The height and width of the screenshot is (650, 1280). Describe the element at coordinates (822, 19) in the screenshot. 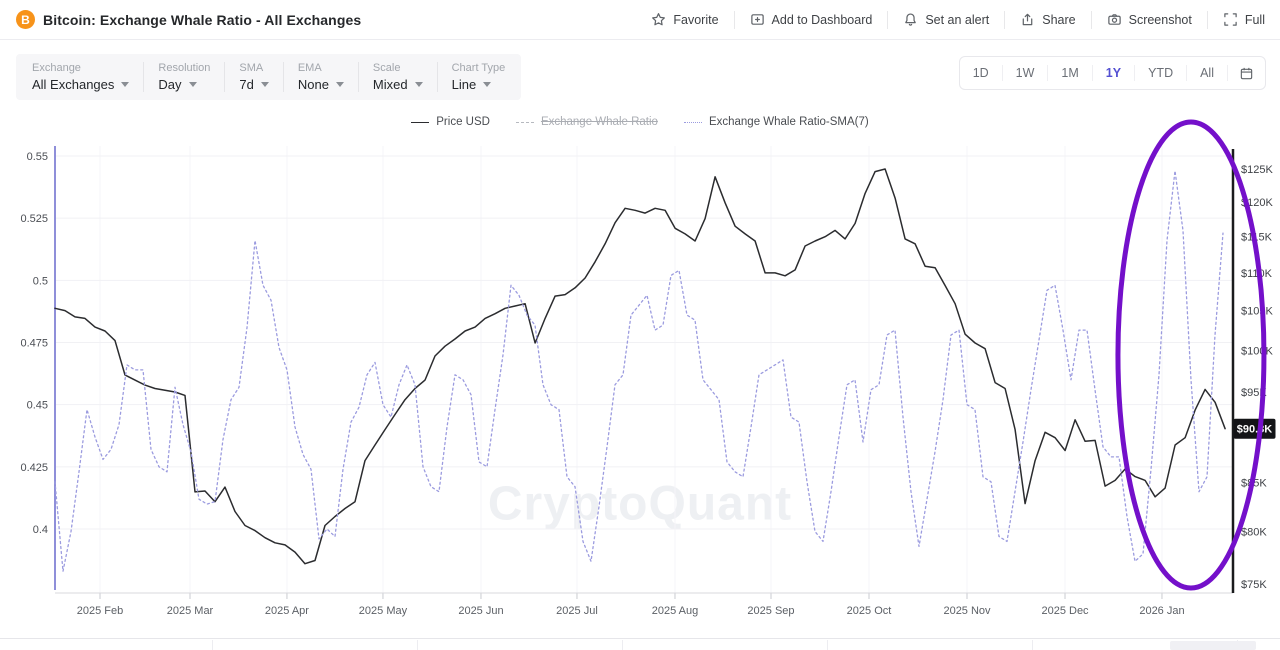

I see `add-to-dashboard-label: Add to Dashboard` at that location.